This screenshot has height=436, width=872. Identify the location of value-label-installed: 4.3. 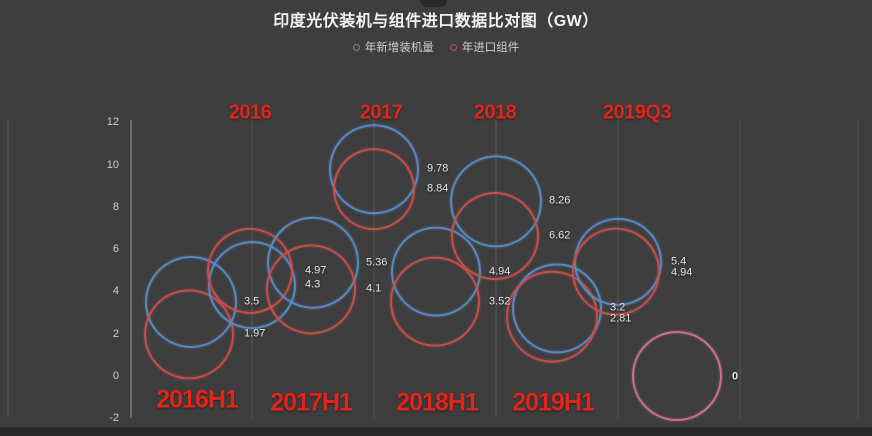
(313, 284).